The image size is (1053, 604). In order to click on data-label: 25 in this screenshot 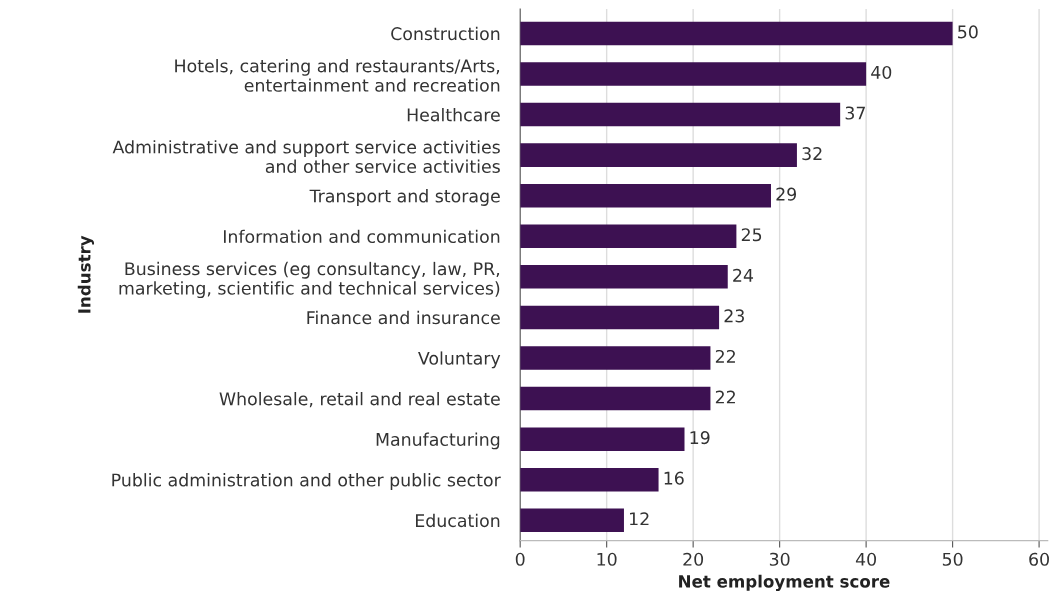, I will do `click(751, 235)`.